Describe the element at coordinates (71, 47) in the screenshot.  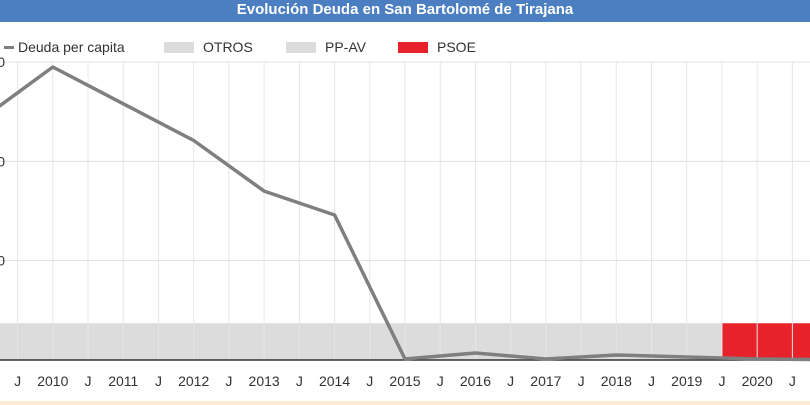
I see `legend-label-deuda: Deuda per capita` at that location.